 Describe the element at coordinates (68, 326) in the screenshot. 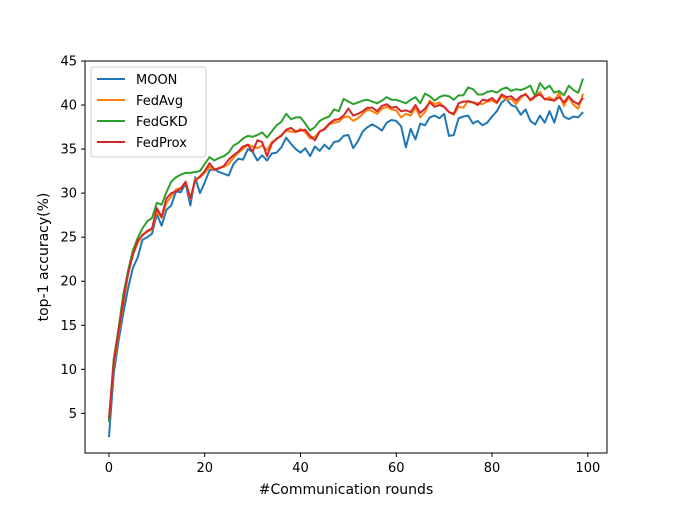

I see `y-tick-label: 15` at that location.